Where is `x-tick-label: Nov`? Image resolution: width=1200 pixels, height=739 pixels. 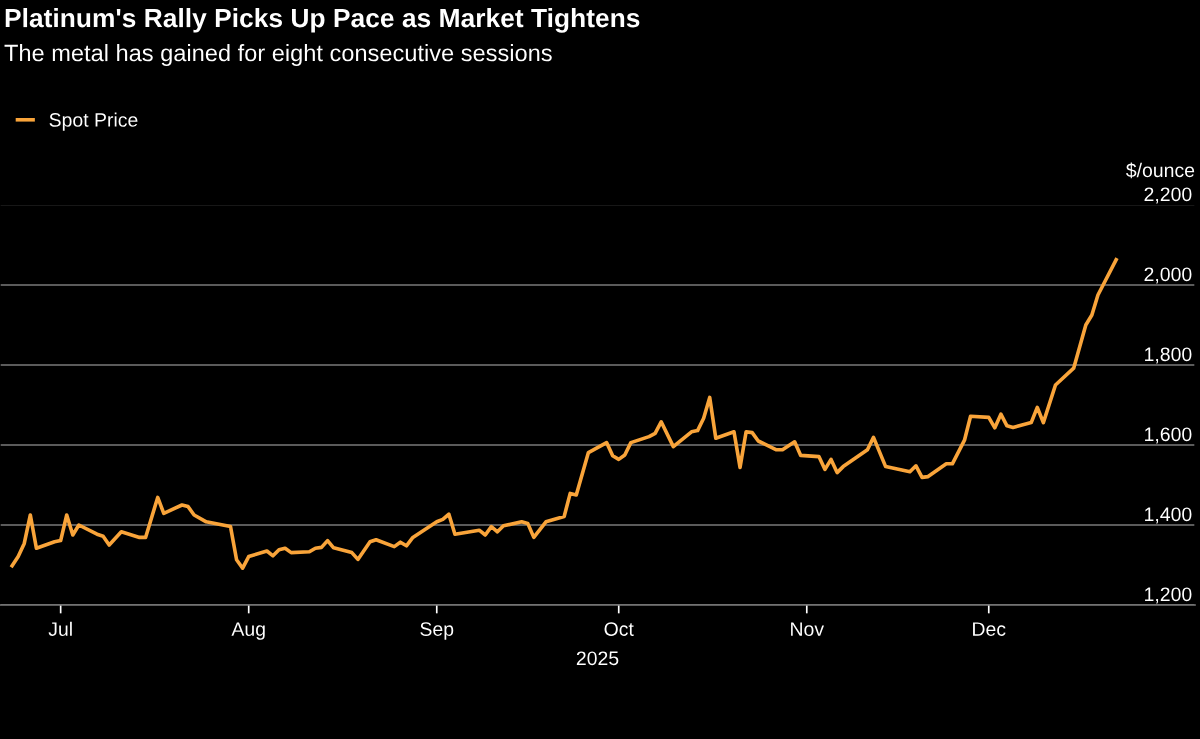 x-tick-label: Nov is located at coordinates (807, 629).